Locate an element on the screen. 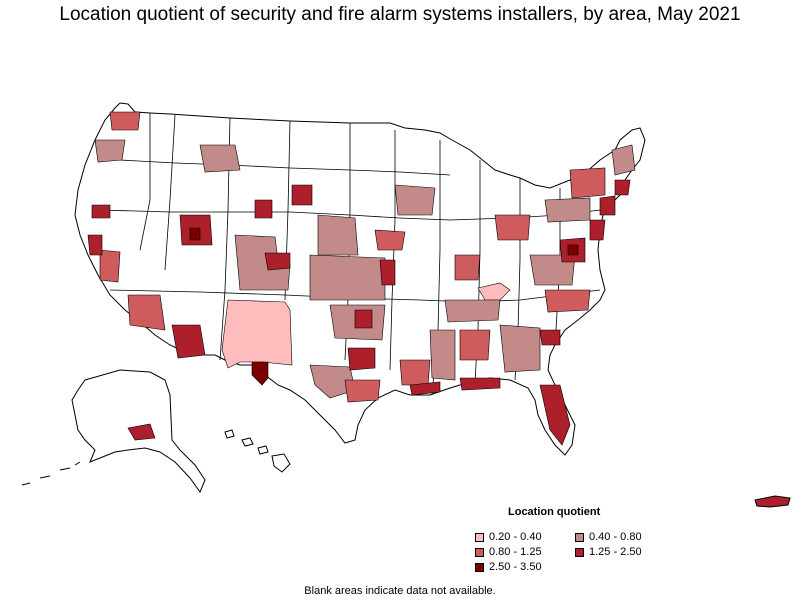 The width and height of the screenshot is (800, 600). hawaii-islands is located at coordinates (257, 451).